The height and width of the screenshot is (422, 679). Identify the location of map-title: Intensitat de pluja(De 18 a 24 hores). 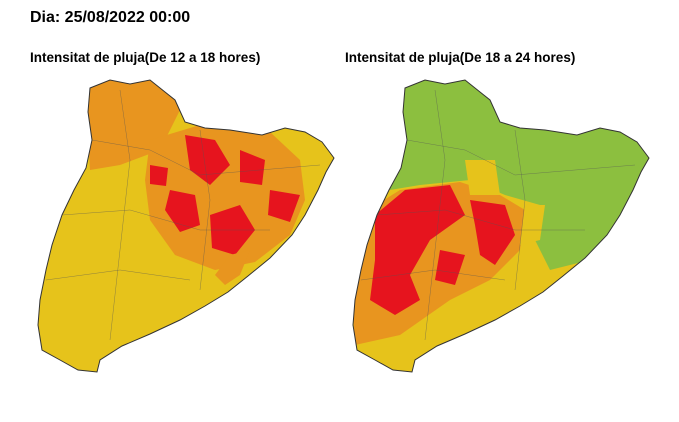
(460, 57).